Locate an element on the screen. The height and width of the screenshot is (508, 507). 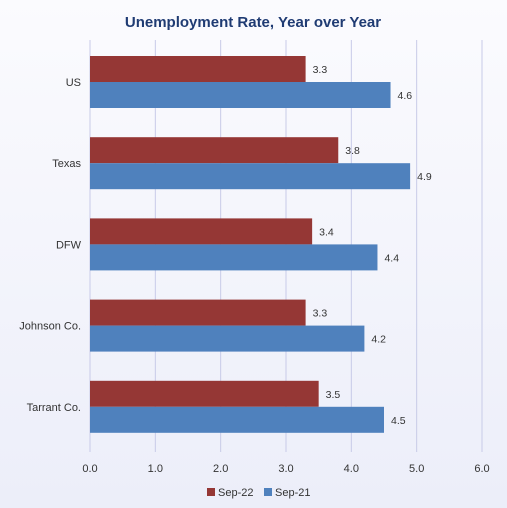
legend-label-sep-21: Sep-21 is located at coordinates (292, 493).